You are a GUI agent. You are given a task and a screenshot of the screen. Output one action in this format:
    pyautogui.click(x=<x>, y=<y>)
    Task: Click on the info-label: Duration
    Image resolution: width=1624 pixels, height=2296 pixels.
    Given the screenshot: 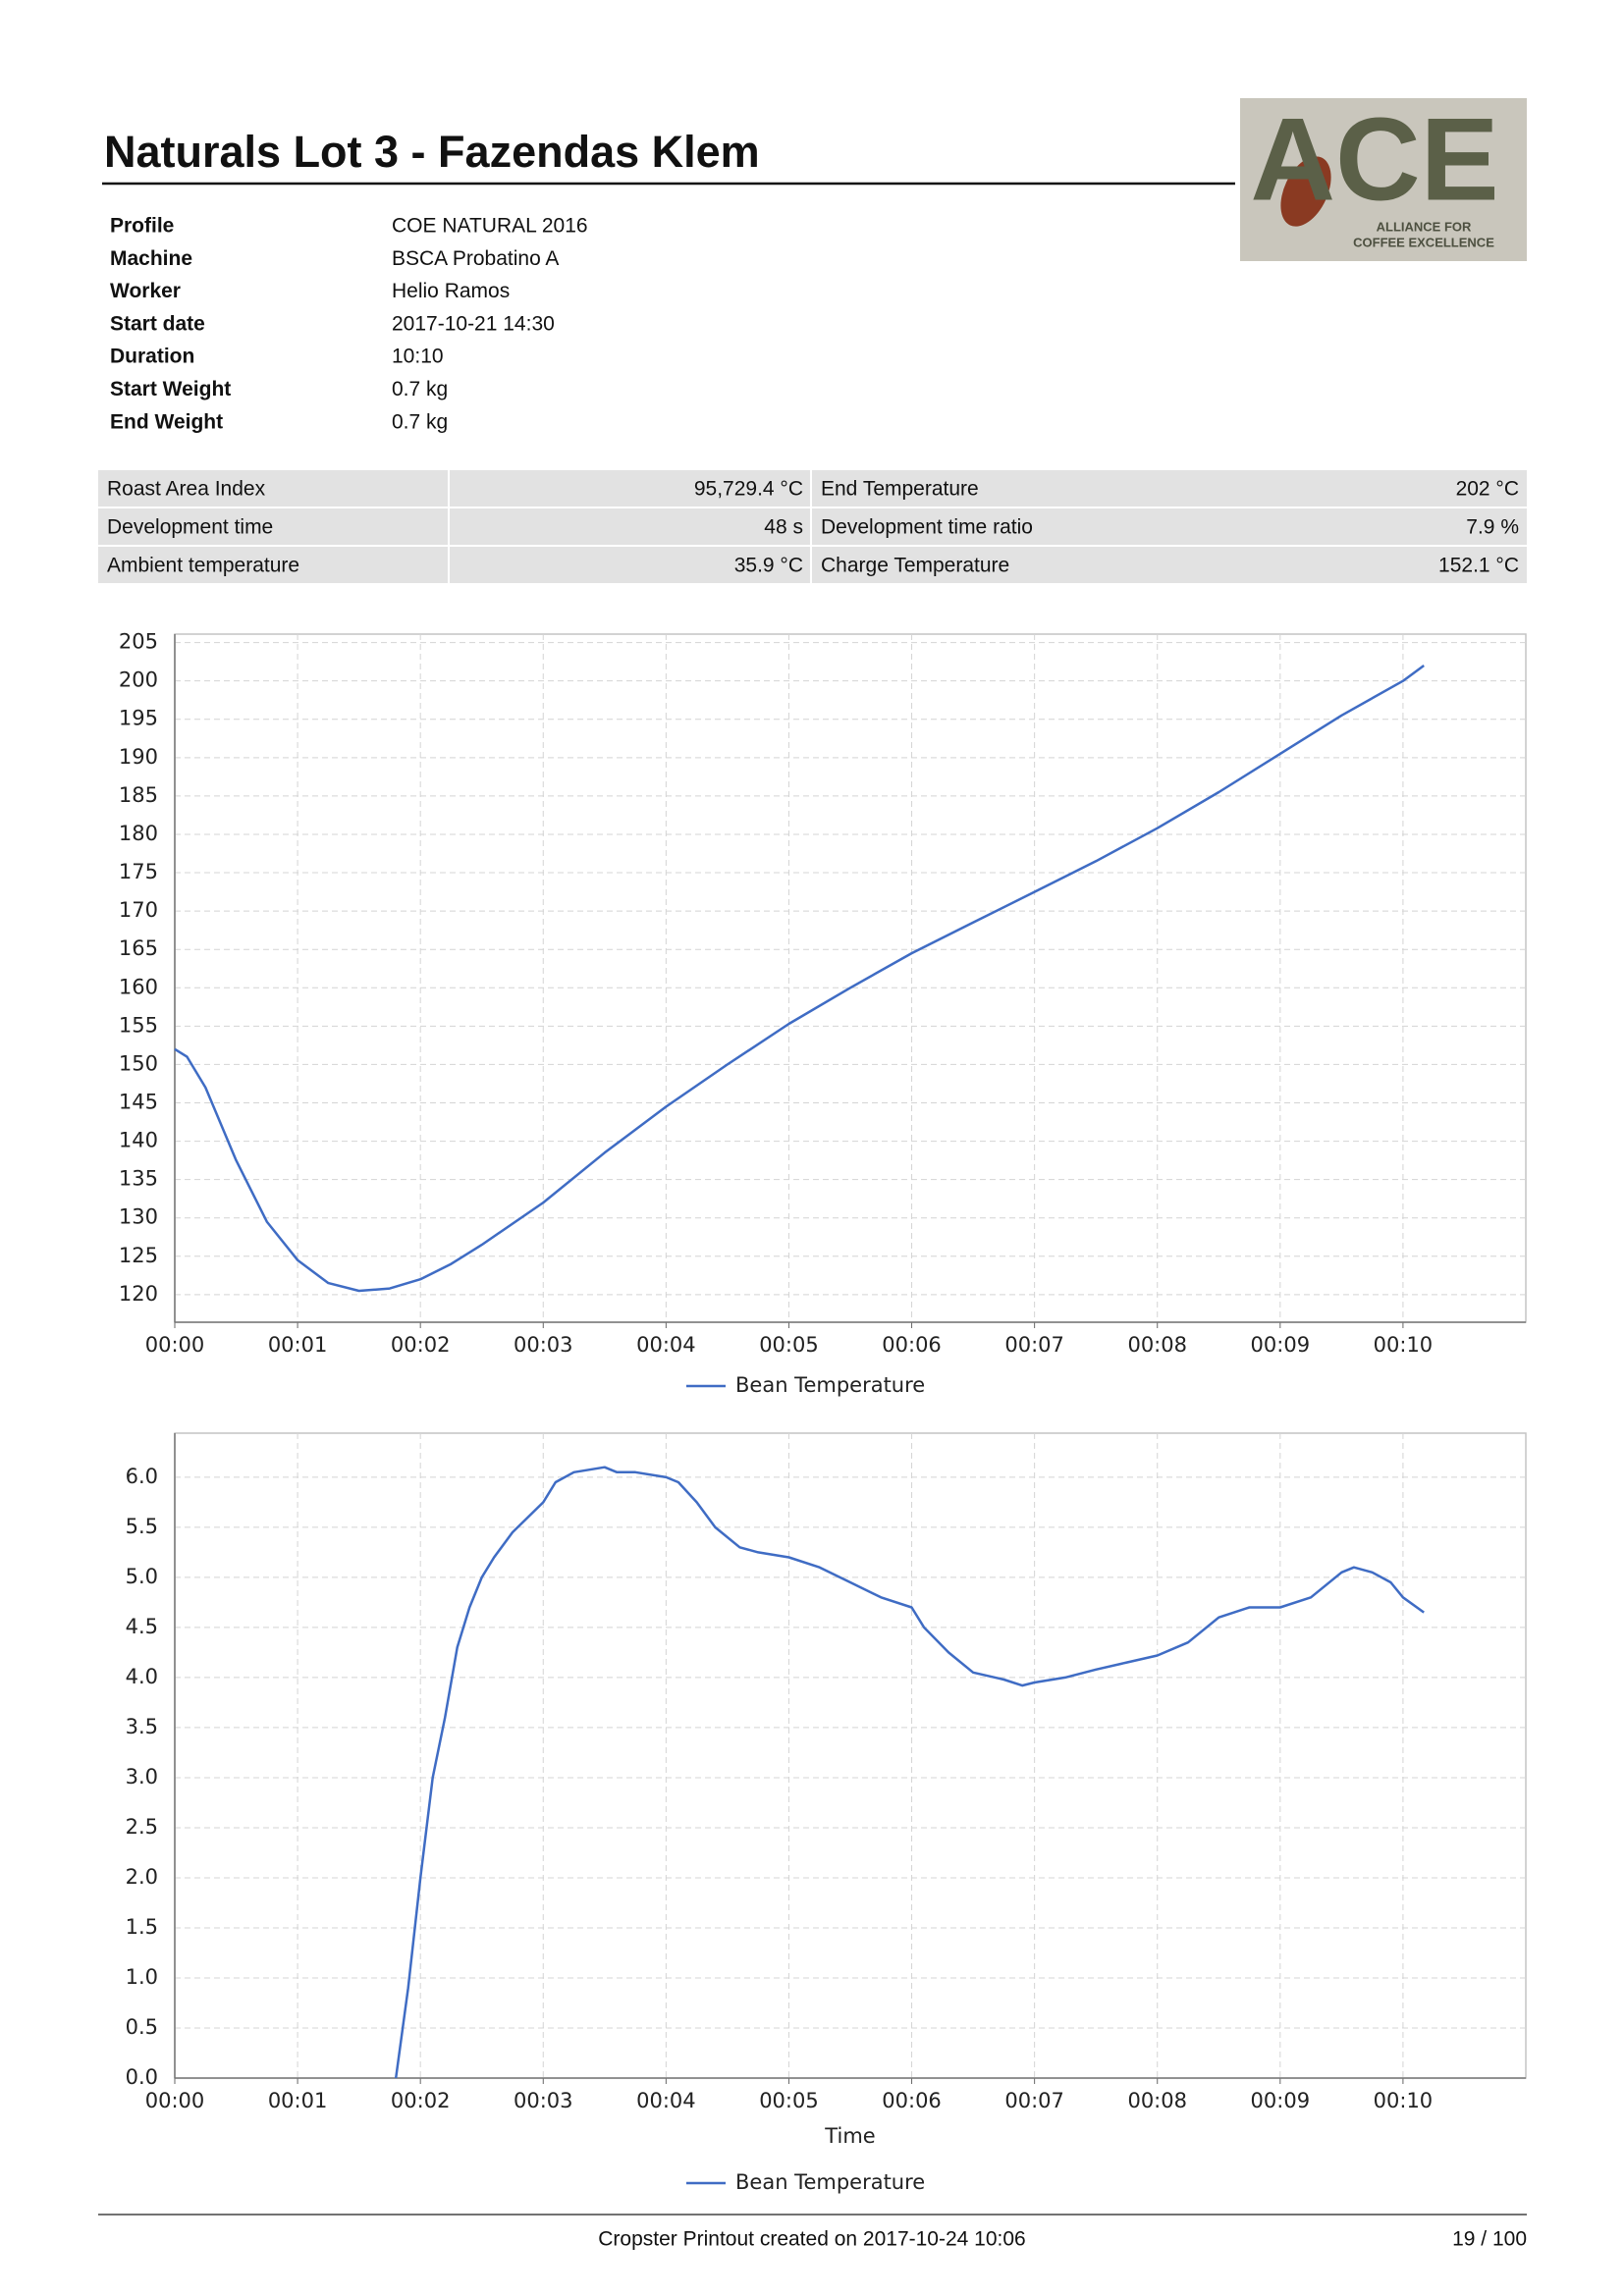 What is the action you would take?
    pyautogui.click(x=152, y=357)
    